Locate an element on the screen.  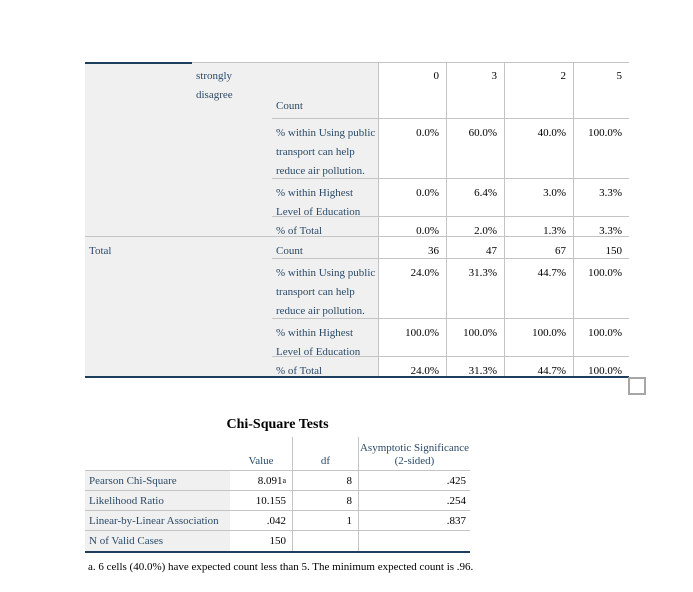
chi-square-sig-cell is located at coordinates (414, 541).